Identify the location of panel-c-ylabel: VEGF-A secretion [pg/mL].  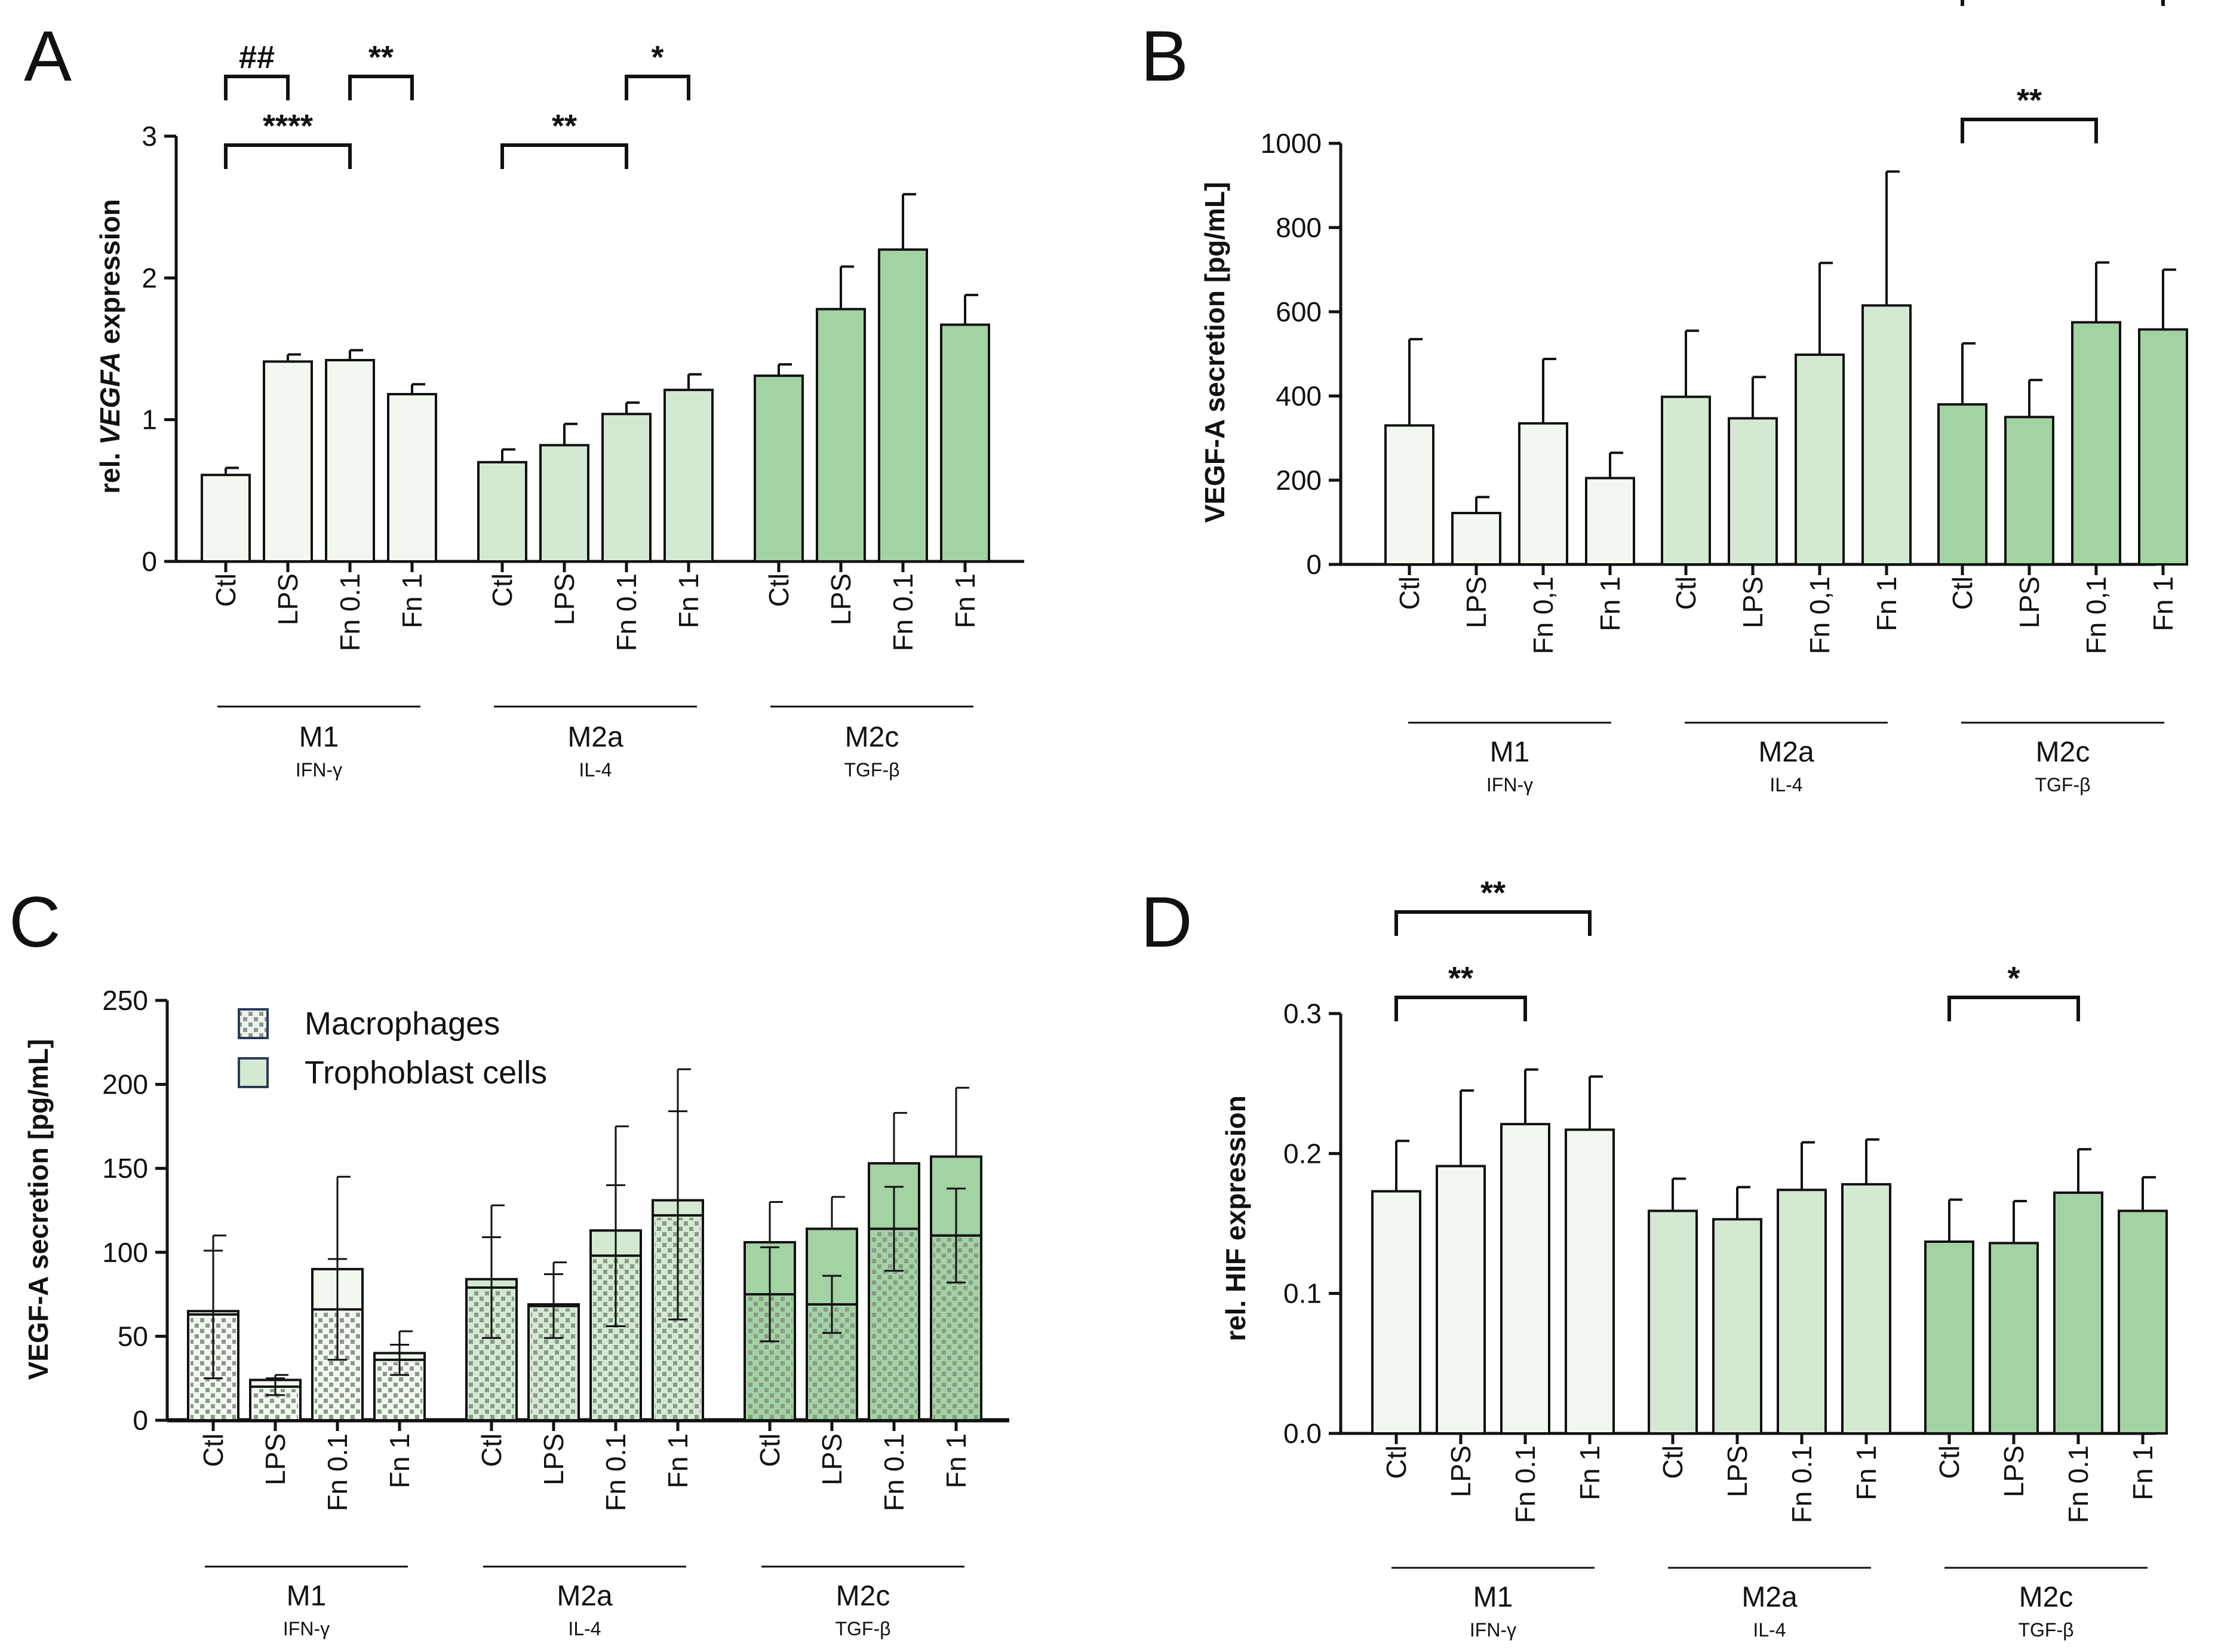
(39, 1209).